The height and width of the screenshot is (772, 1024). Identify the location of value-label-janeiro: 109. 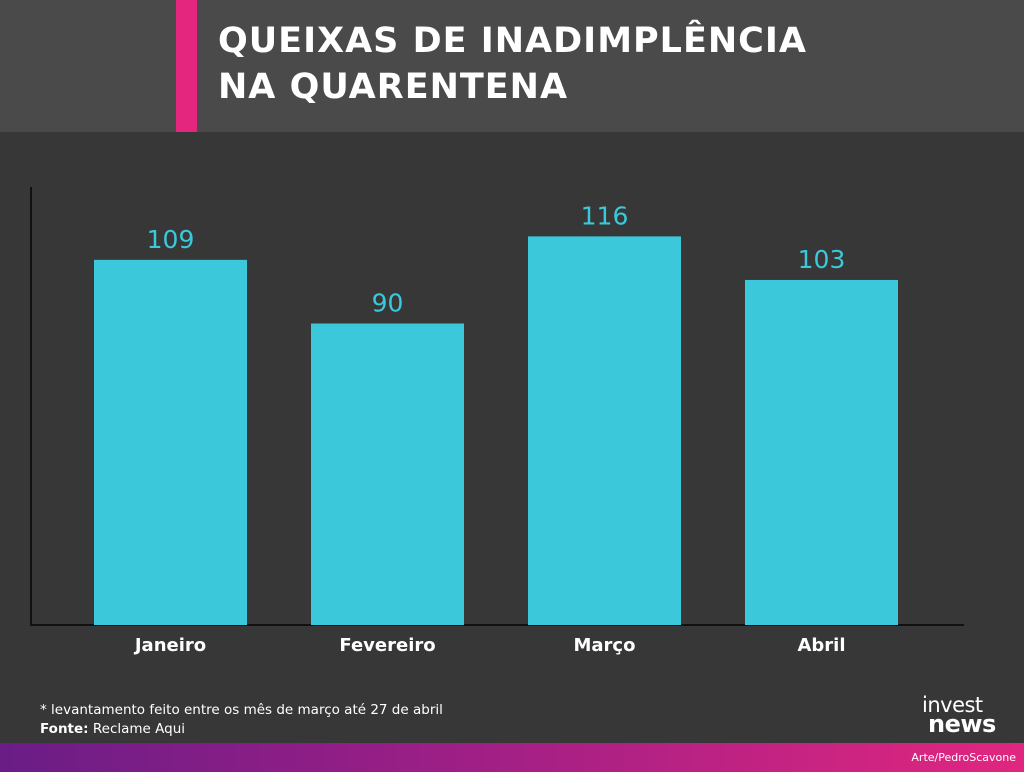
(171, 239).